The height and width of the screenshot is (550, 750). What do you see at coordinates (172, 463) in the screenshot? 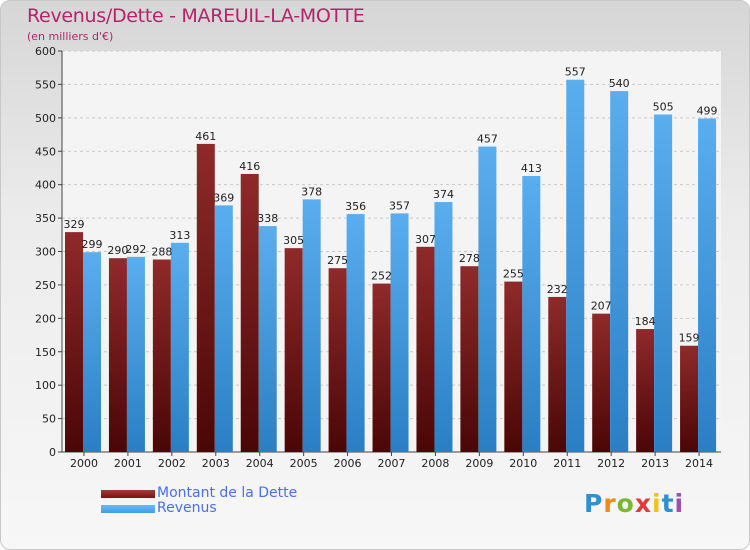
I see `x-tick-label: 2002` at bounding box center [172, 463].